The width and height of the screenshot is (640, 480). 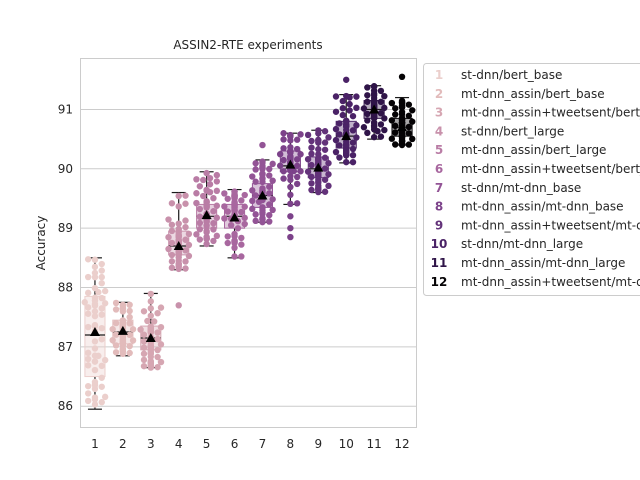 What do you see at coordinates (439, 225) in the screenshot?
I see `legend-number: 9` at bounding box center [439, 225].